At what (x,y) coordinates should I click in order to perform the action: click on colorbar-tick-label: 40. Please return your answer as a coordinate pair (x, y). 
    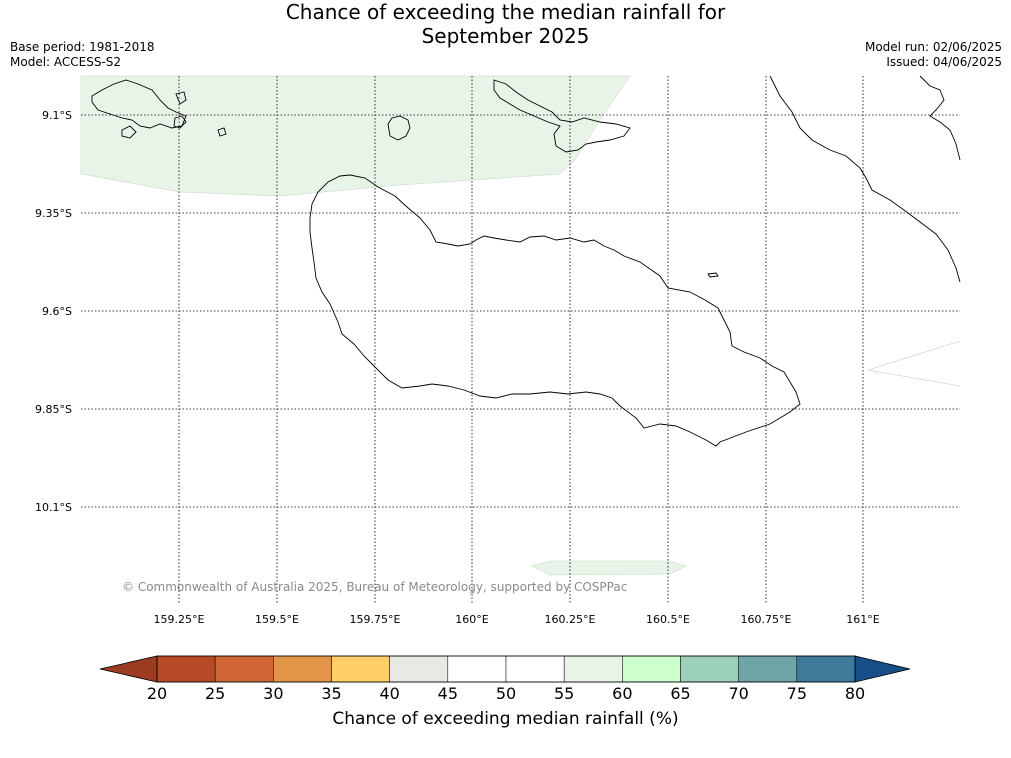
    Looking at the image, I should click on (389, 693).